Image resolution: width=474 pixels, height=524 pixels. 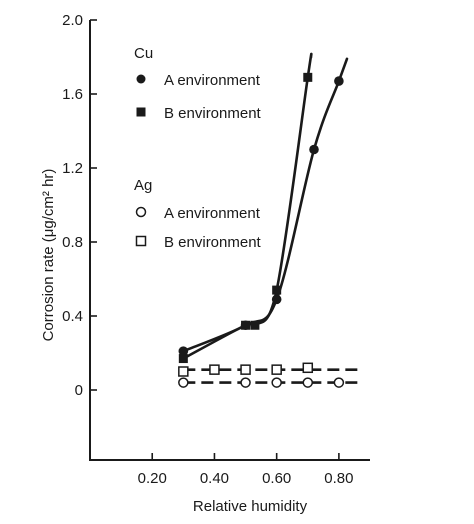 What do you see at coordinates (213, 113) in the screenshot?
I see `legend-label-cu-b: B environment` at bounding box center [213, 113].